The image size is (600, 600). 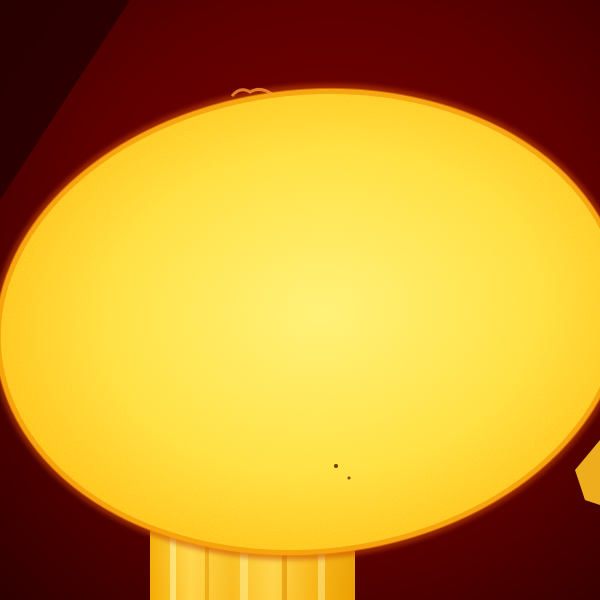 I want to click on prominence, so click(x=251, y=92).